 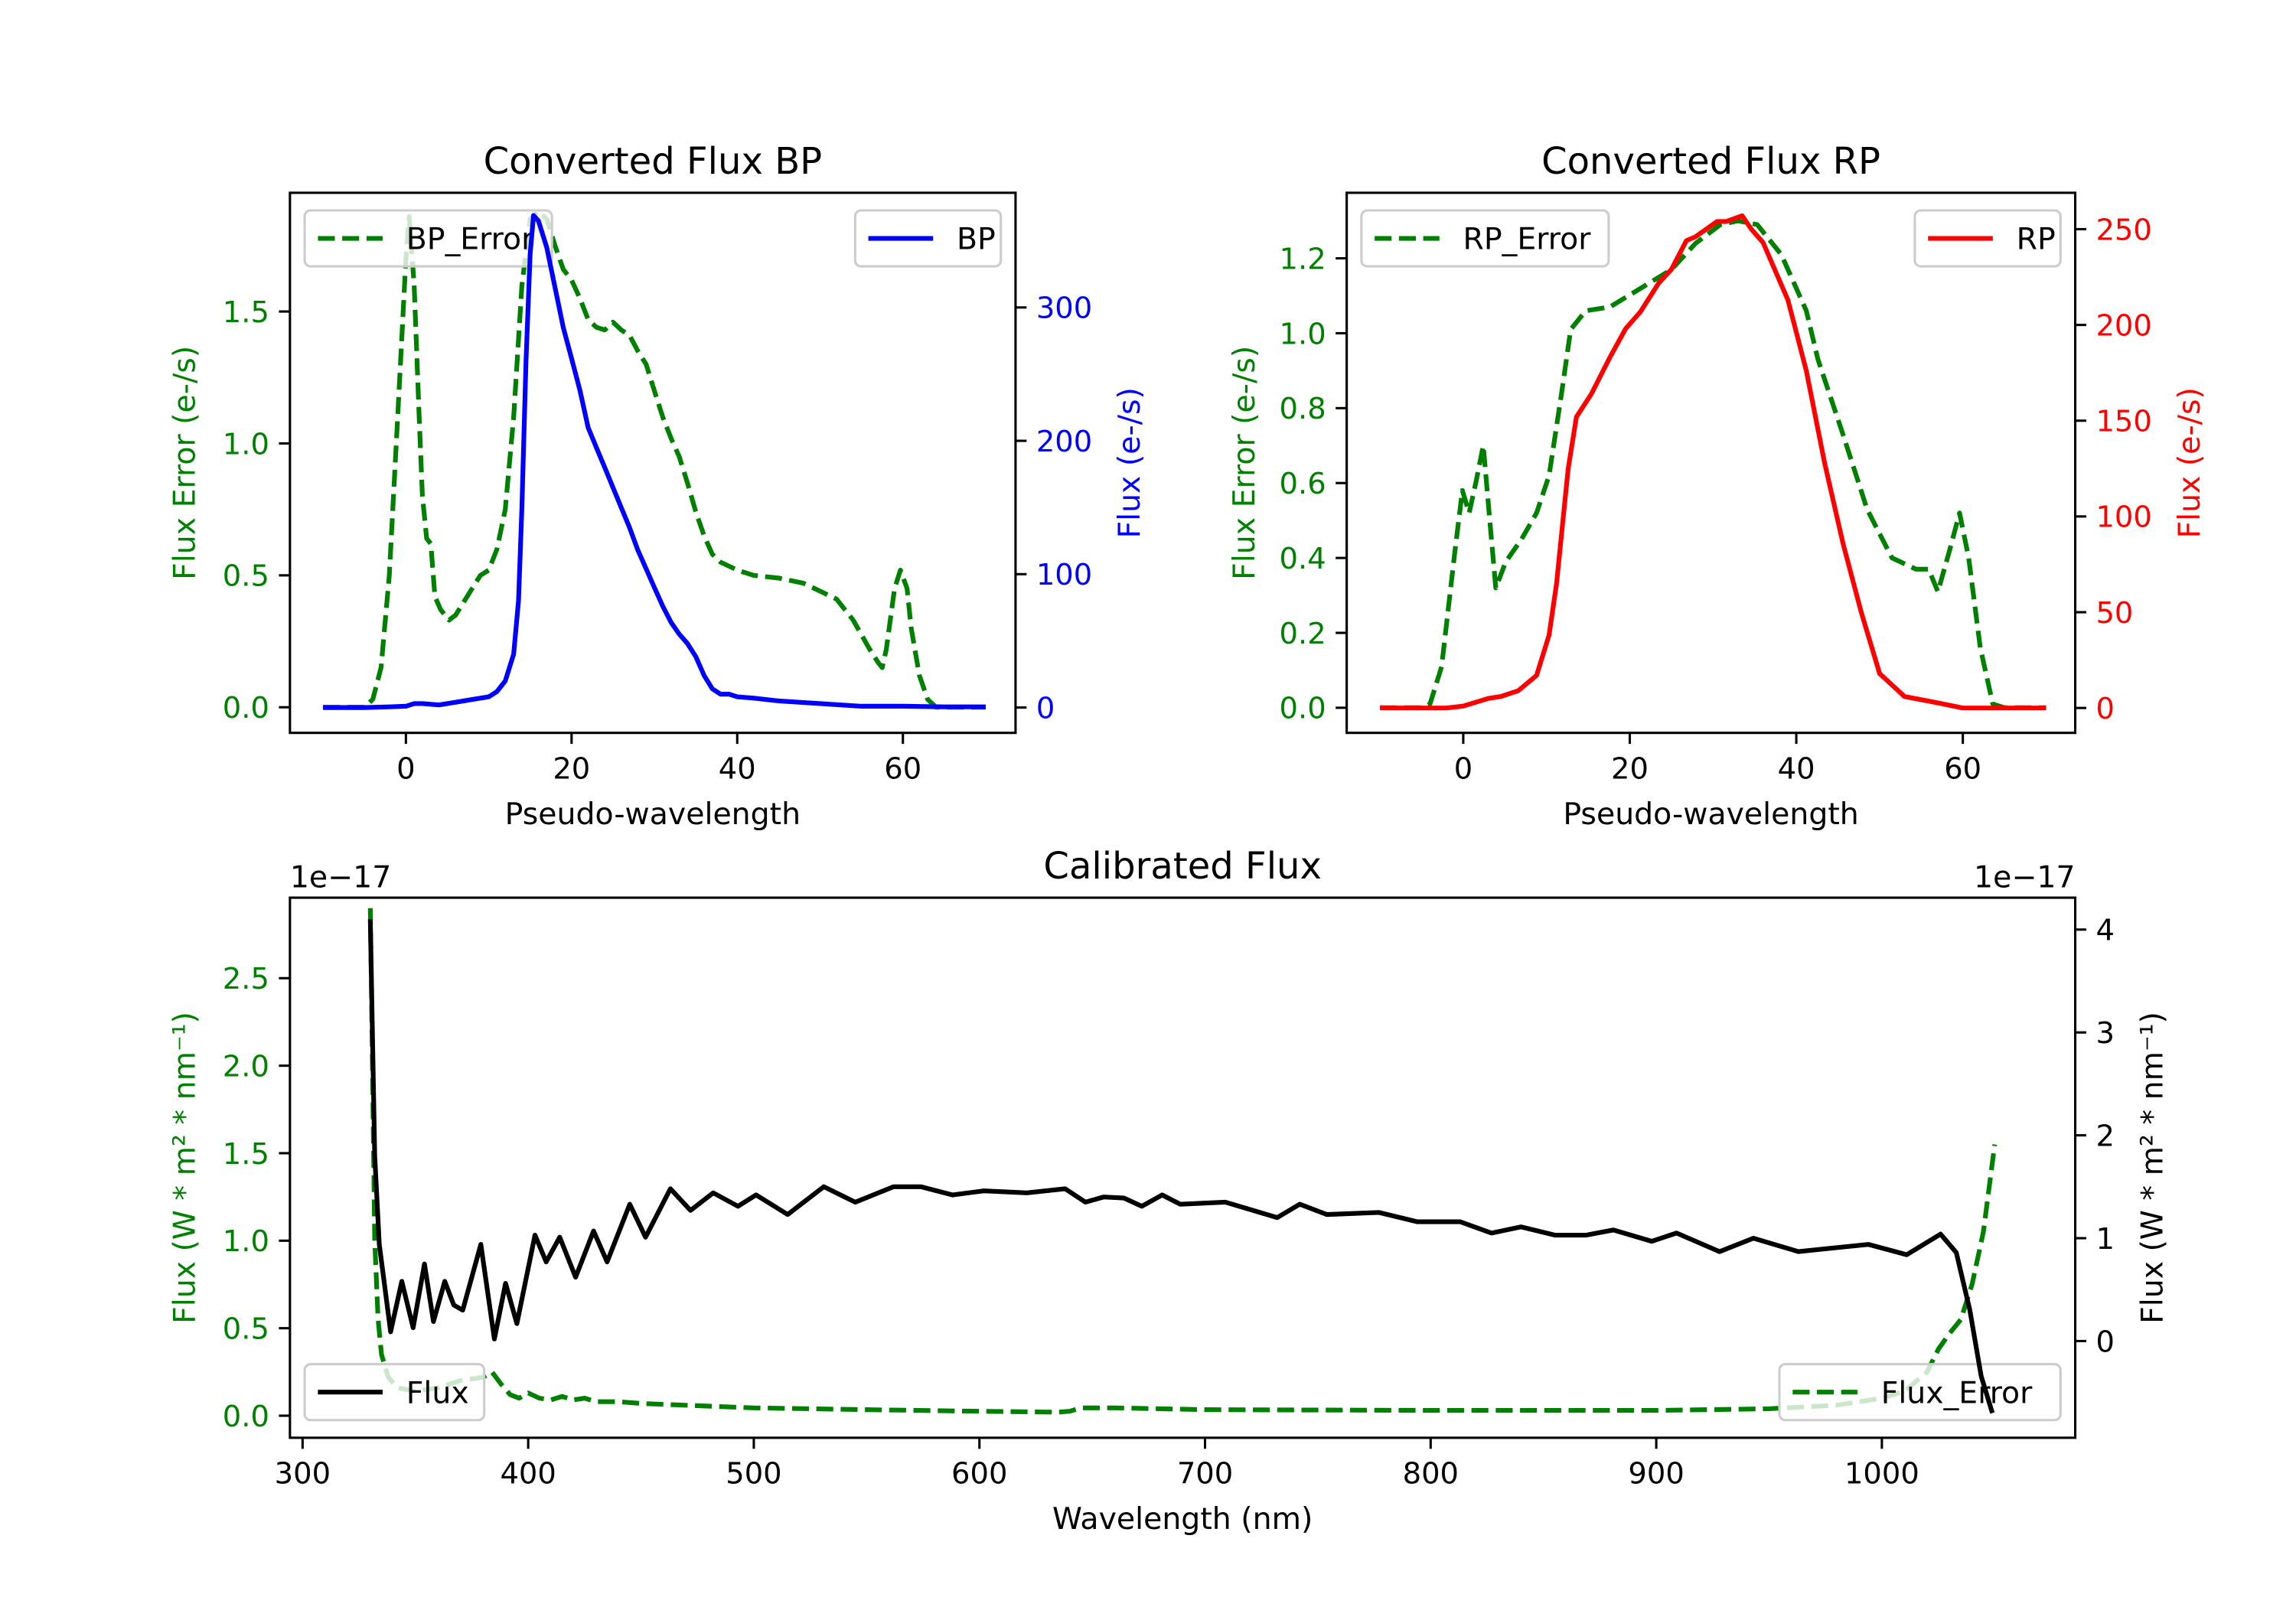 I want to click on x-axis-label: Wavelength (nm), so click(x=1182, y=1519).